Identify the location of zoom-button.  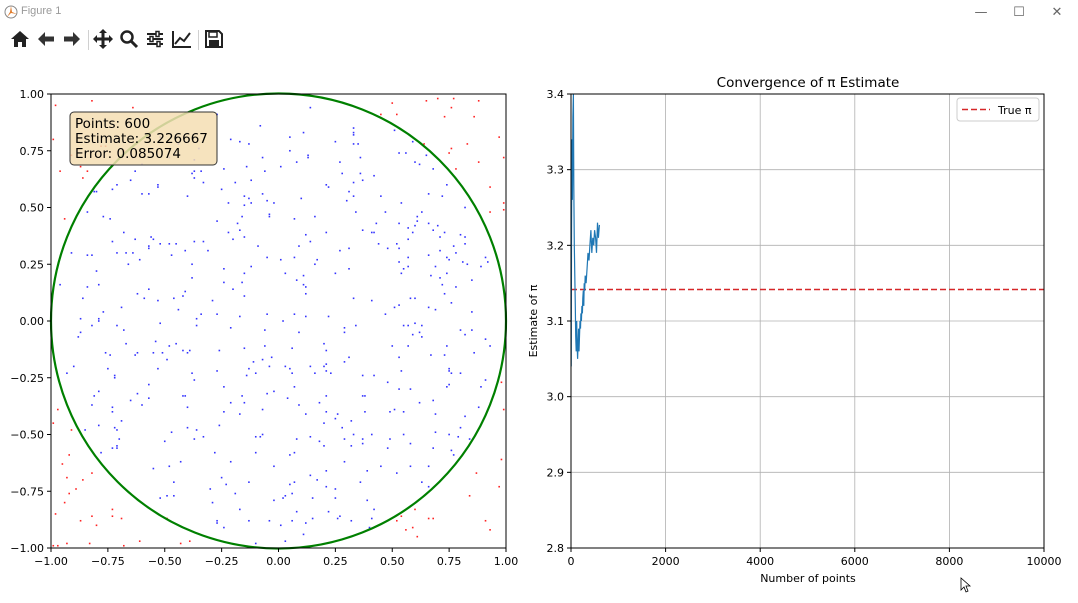
(129, 39).